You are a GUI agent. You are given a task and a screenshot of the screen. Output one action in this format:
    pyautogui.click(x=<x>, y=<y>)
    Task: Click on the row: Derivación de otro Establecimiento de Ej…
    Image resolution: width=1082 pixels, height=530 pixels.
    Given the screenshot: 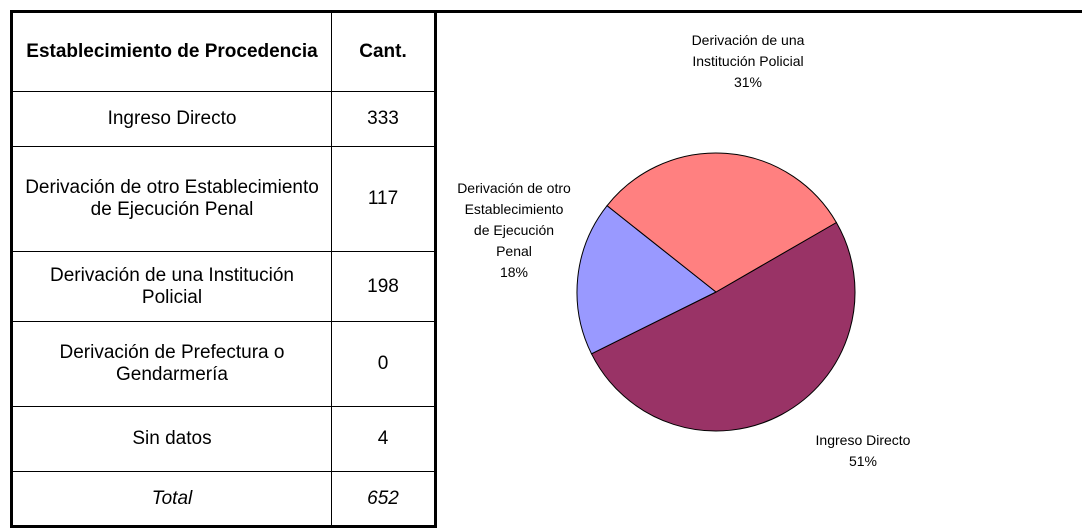 What is the action you would take?
    pyautogui.click(x=223, y=199)
    